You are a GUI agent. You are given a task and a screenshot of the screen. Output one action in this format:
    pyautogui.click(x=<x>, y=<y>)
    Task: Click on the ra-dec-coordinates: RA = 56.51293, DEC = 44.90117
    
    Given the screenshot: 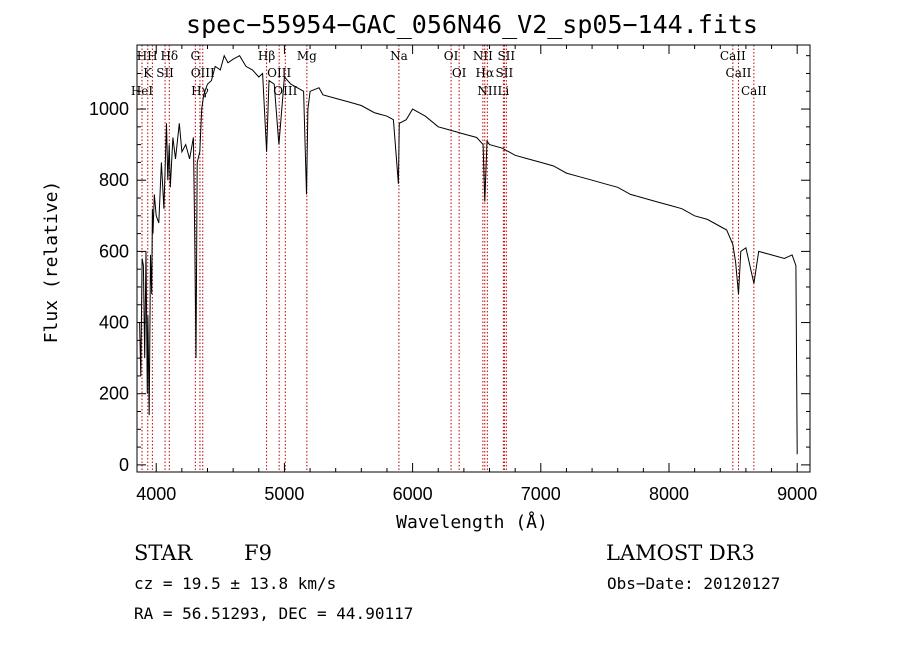 What is the action you would take?
    pyautogui.click(x=273, y=613)
    